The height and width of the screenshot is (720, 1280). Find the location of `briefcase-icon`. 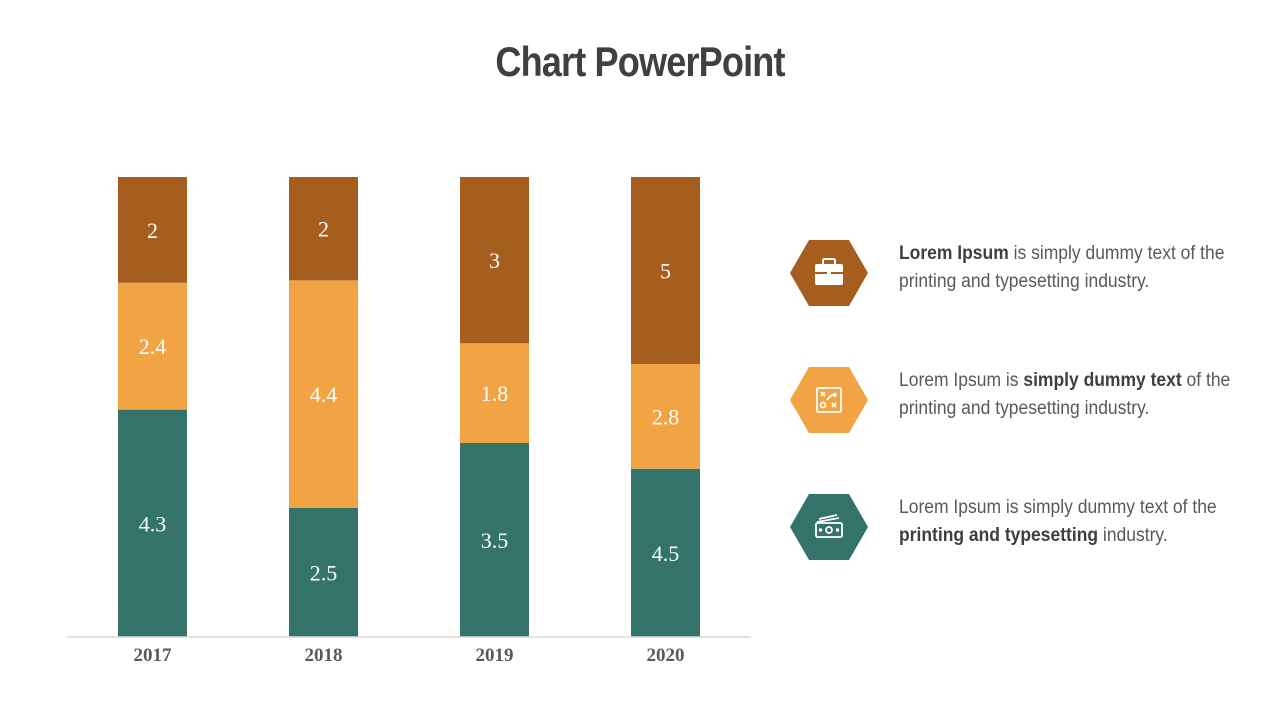

briefcase-icon is located at coordinates (829, 273).